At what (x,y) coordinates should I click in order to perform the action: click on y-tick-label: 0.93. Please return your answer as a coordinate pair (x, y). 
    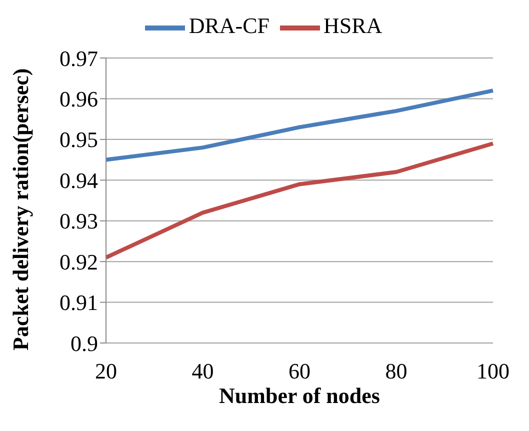
    Looking at the image, I should click on (79, 221).